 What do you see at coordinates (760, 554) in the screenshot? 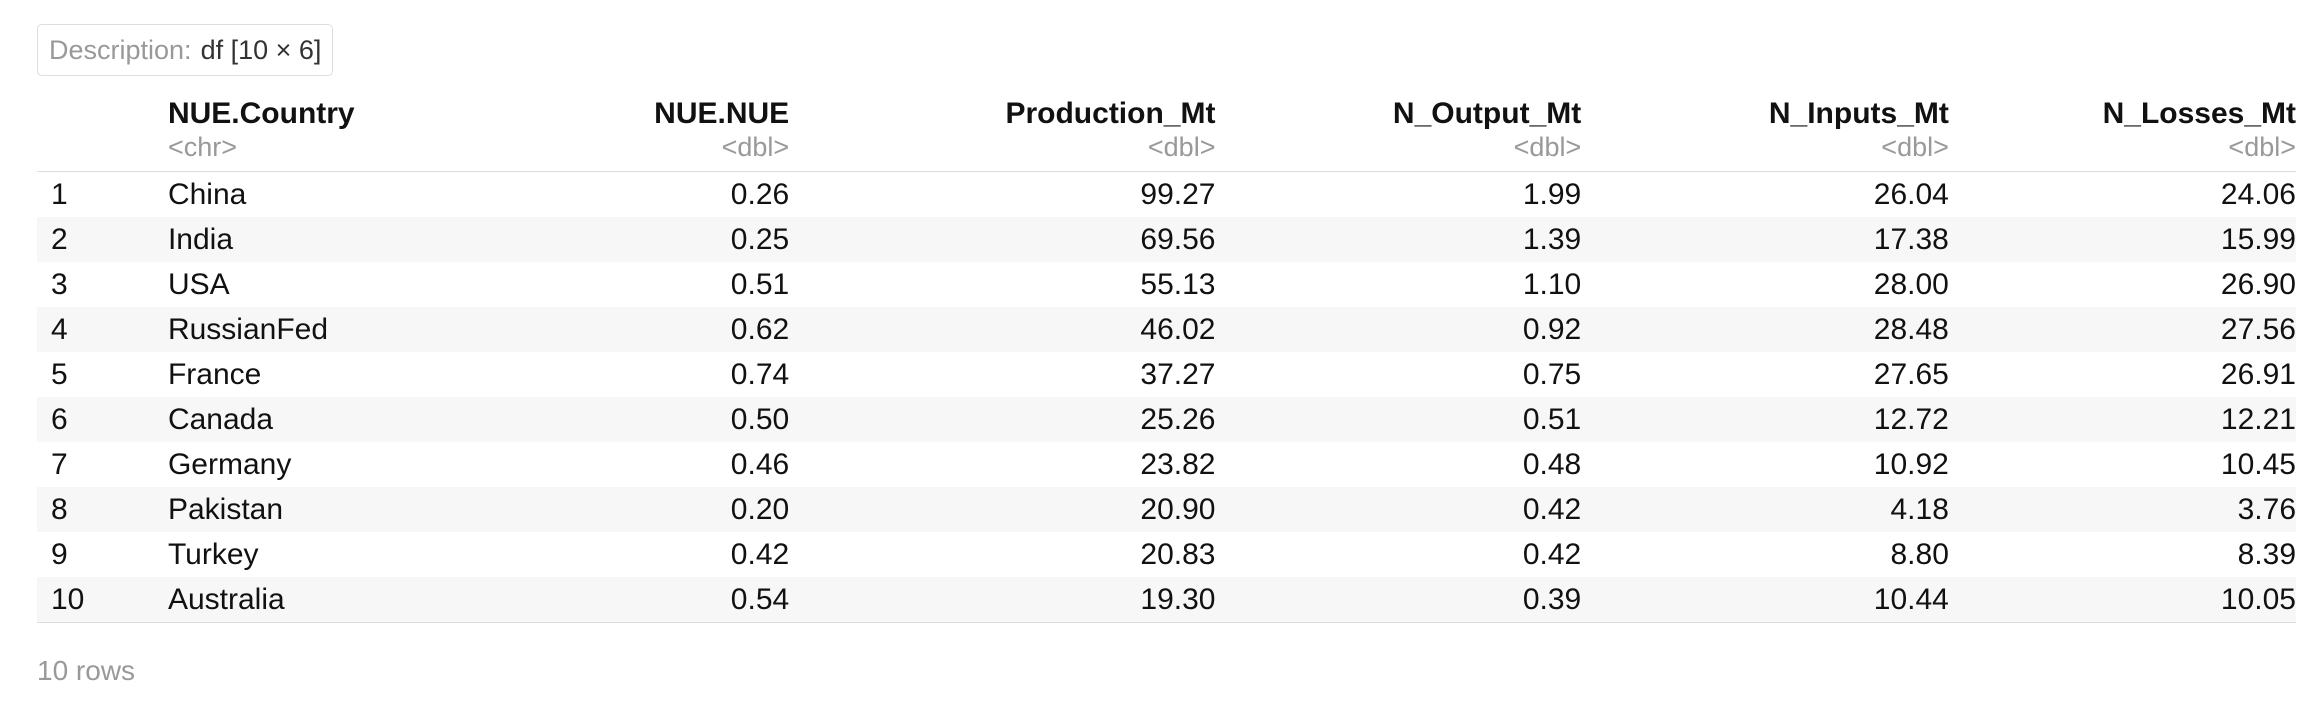
I see `cell-nue: 0.42` at bounding box center [760, 554].